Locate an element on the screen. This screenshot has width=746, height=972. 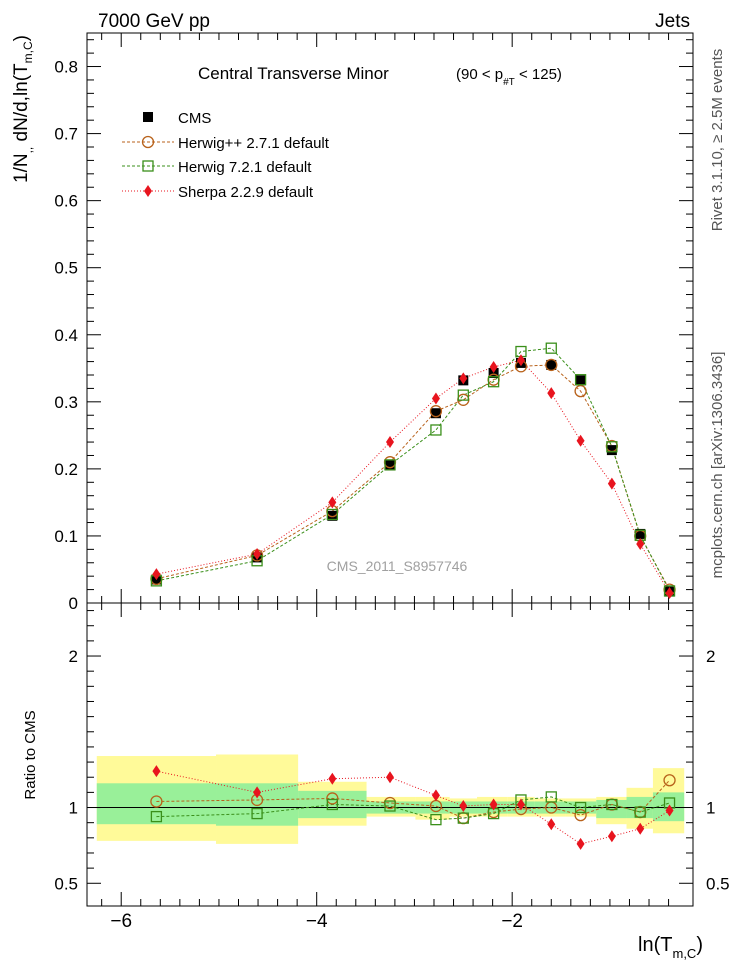
y-tick-label: 0.7 is located at coordinates (66, 134).